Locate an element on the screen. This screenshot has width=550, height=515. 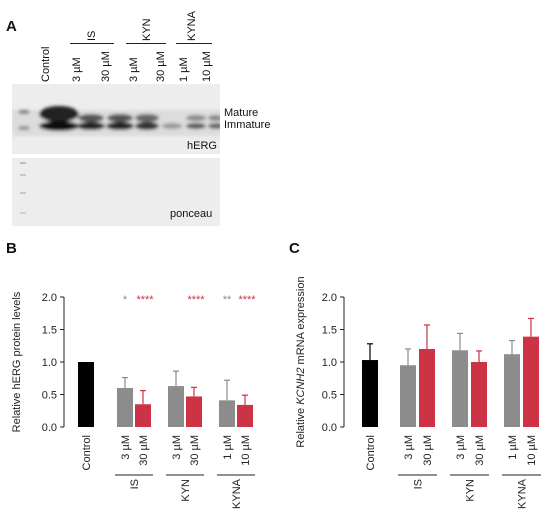
ponceau-stain is located at coordinates (23, 188).